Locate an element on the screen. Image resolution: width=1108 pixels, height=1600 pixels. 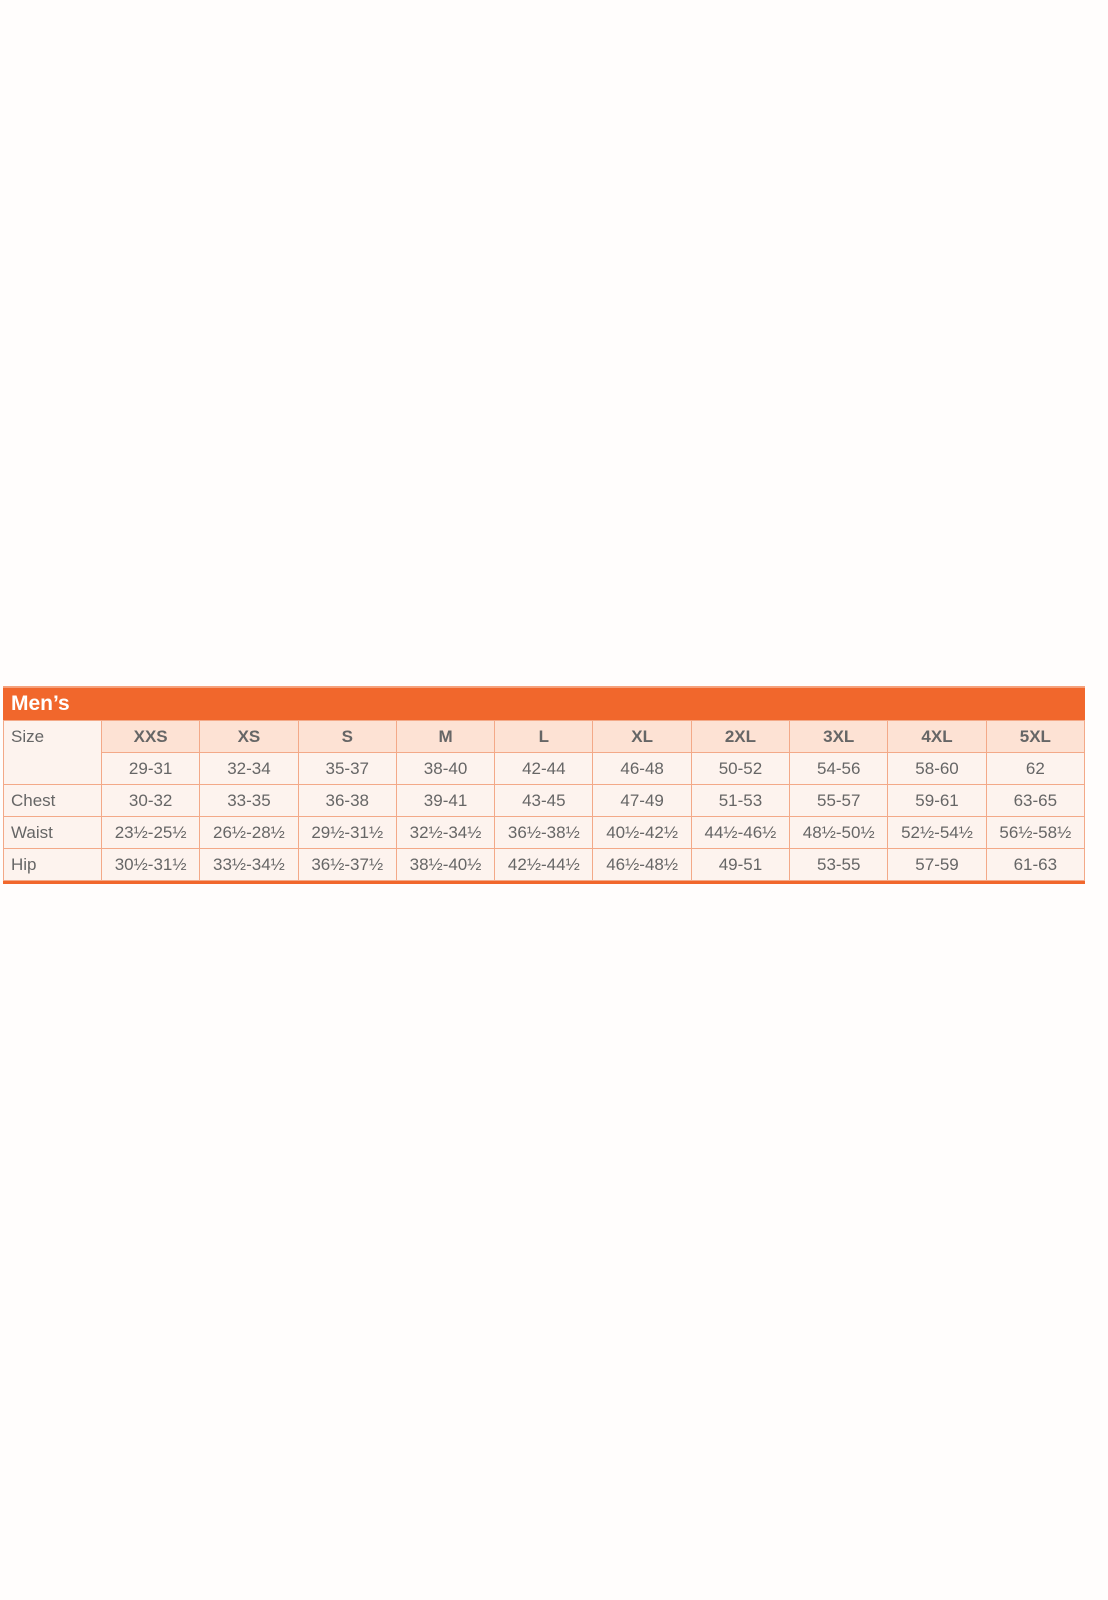
waist-cell: 23½-25½ is located at coordinates (150, 832).